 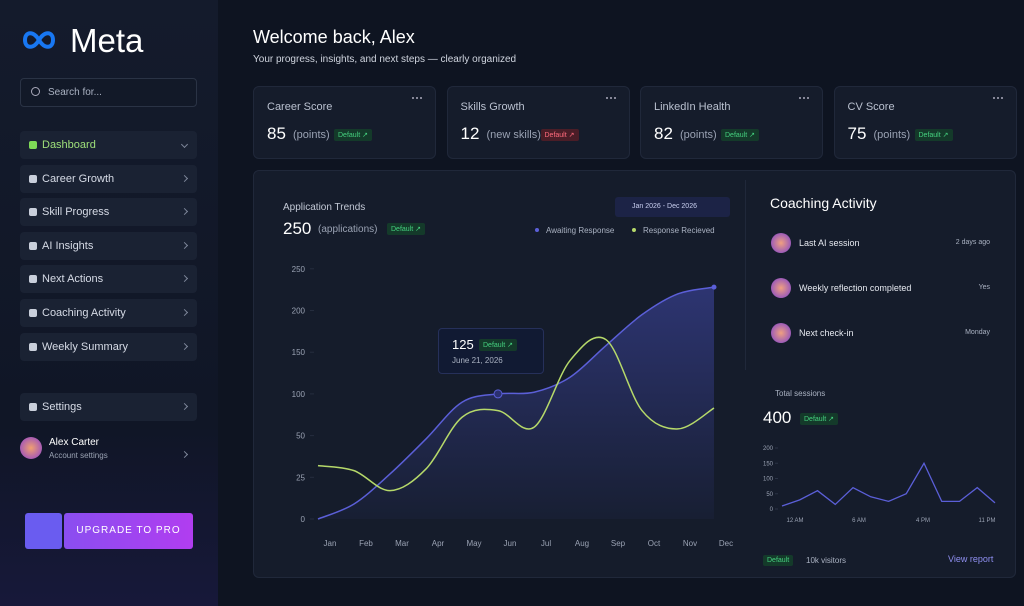 I want to click on stat-card: Career Score 85 (points) Default ↗, so click(x=344, y=122).